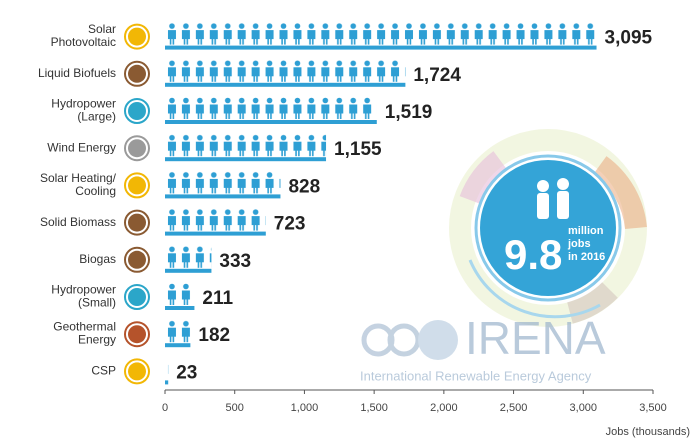 The image size is (695, 444). Describe the element at coordinates (83, 35) in the screenshot. I see `category-label: Solar Photovoltaic` at that location.